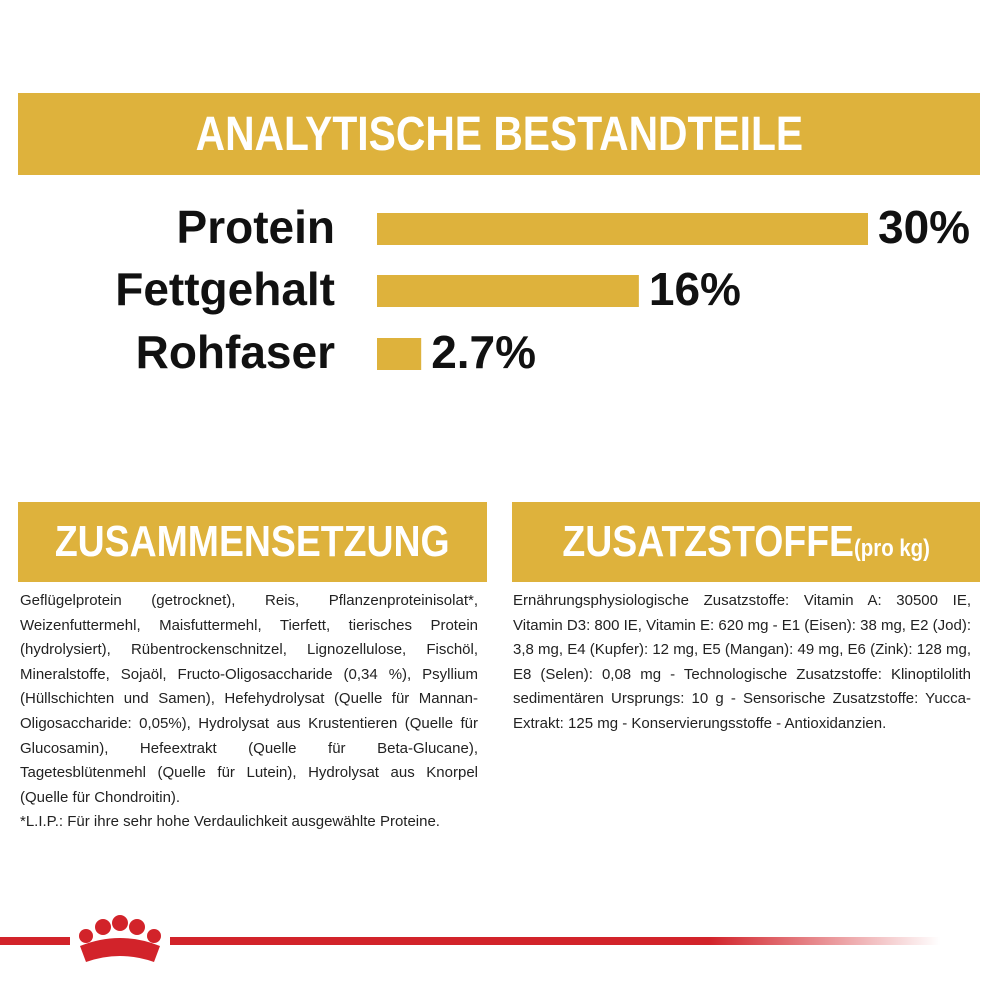 The width and height of the screenshot is (1000, 1000). I want to click on additives-unit: (pro kg), so click(891, 548).